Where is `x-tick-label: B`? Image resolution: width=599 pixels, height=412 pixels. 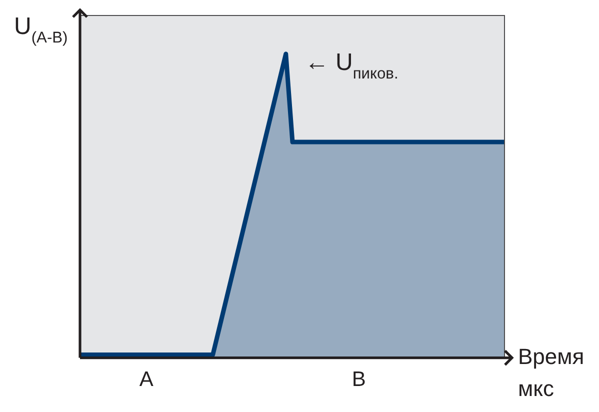 x-tick-label: B is located at coordinates (359, 380).